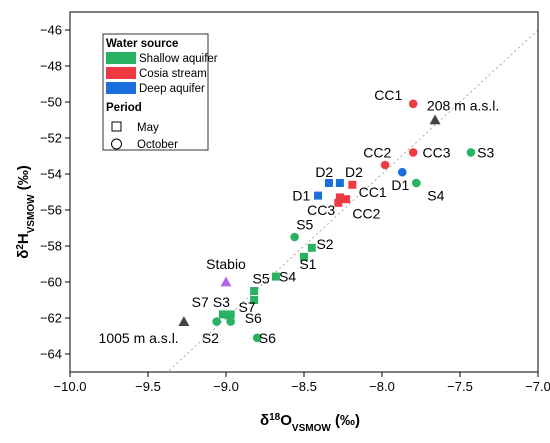 The width and height of the screenshot is (550, 443). I want to click on 208-m-a-s-l--point, so click(435, 119).